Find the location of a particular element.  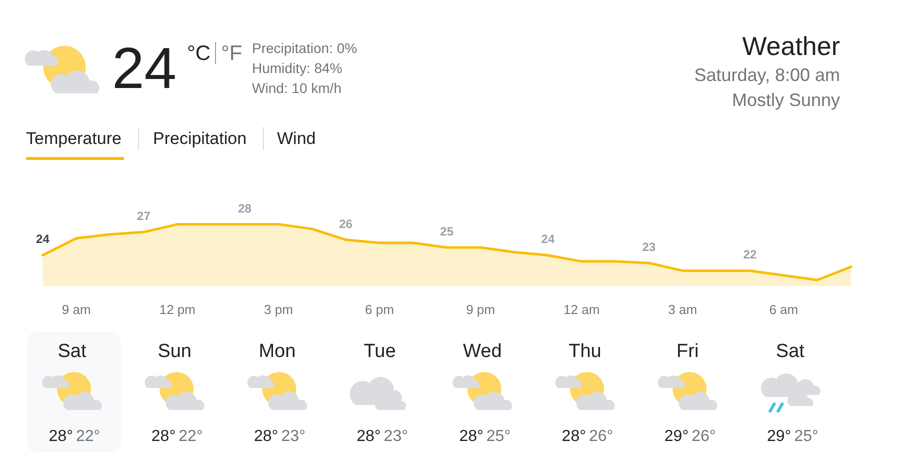

x-tick-label: 12 pm is located at coordinates (177, 310).